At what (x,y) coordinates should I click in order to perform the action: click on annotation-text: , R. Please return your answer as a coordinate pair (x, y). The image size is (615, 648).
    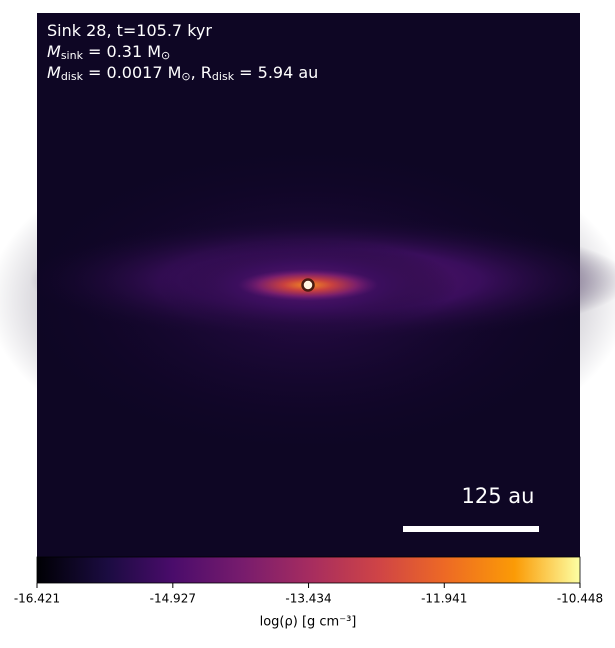
    Looking at the image, I should click on (201, 72).